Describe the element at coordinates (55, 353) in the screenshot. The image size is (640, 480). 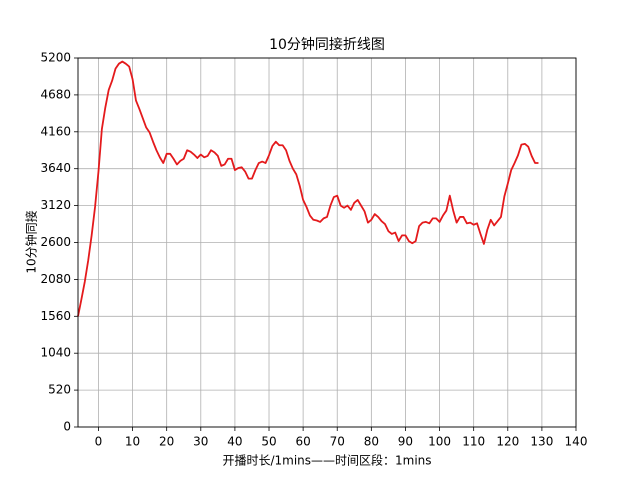
I see `y-tick-label: 1040` at that location.